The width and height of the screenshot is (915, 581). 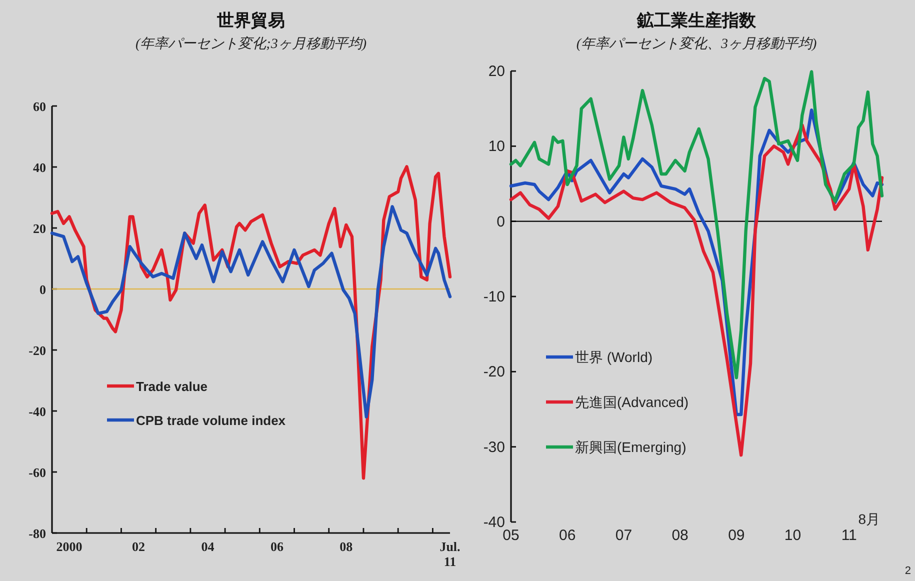 I want to click on text: 2, so click(x=907, y=571).